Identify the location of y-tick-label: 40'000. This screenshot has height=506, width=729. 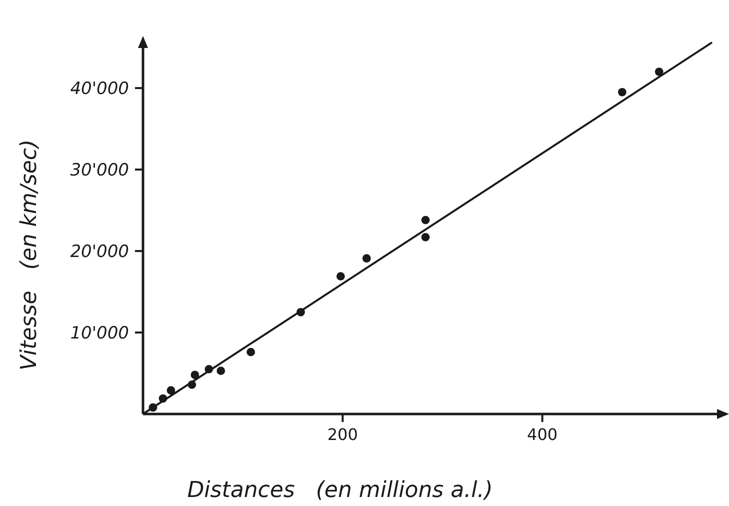
(99, 89).